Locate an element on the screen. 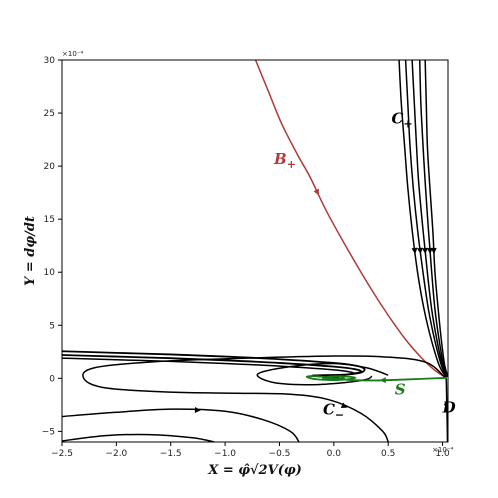  y-tick-label: −5 is located at coordinates (48, 432).